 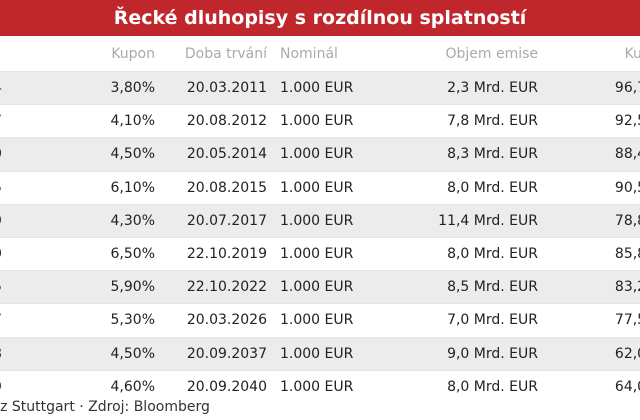 I want to click on cell-kupon: 4,10%, so click(x=128, y=121).